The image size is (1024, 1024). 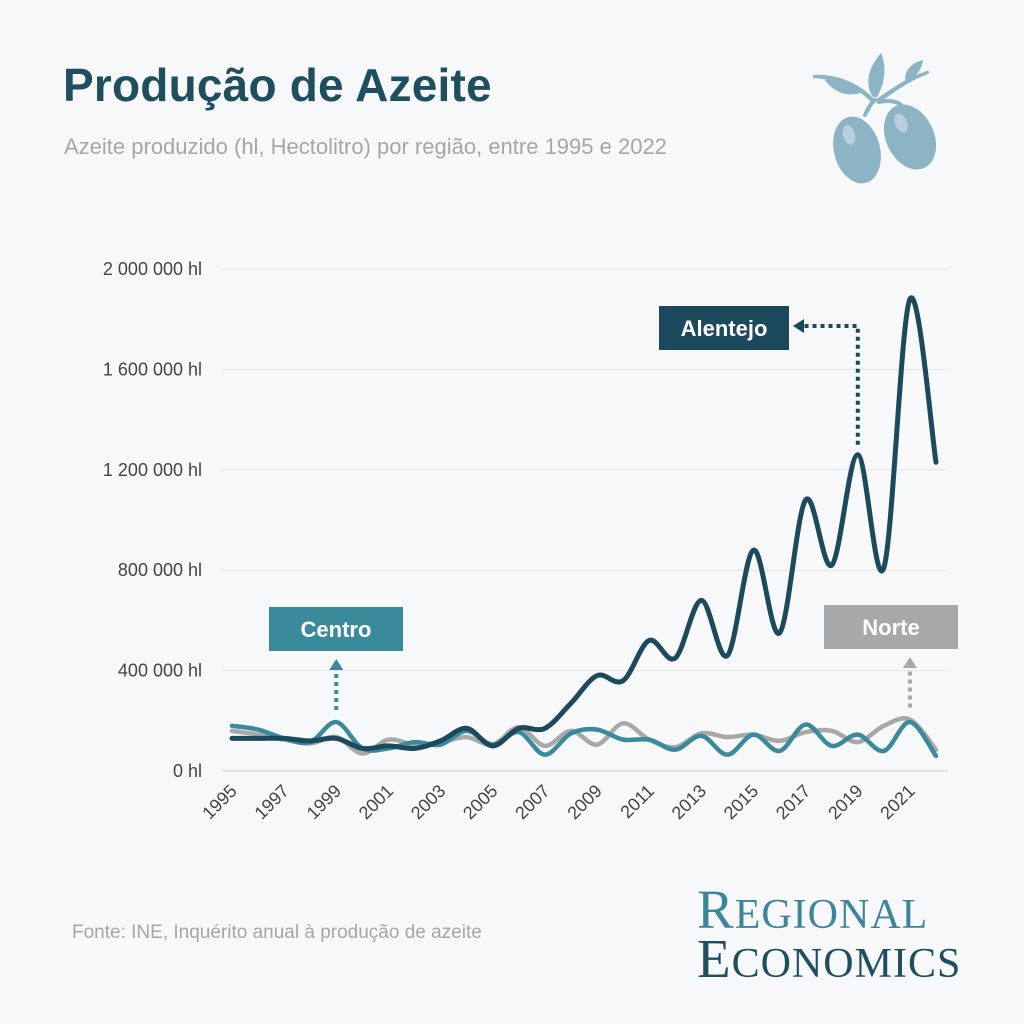 What do you see at coordinates (846, 964) in the screenshot?
I see `brand-rest-2: CONOMICS` at bounding box center [846, 964].